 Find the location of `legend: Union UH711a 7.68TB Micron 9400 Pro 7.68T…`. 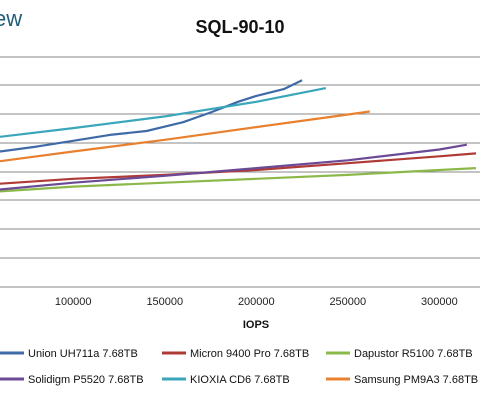

legend: Union UH711a 7.68TB Micron 9400 Pro 7.68T… is located at coordinates (239, 367).